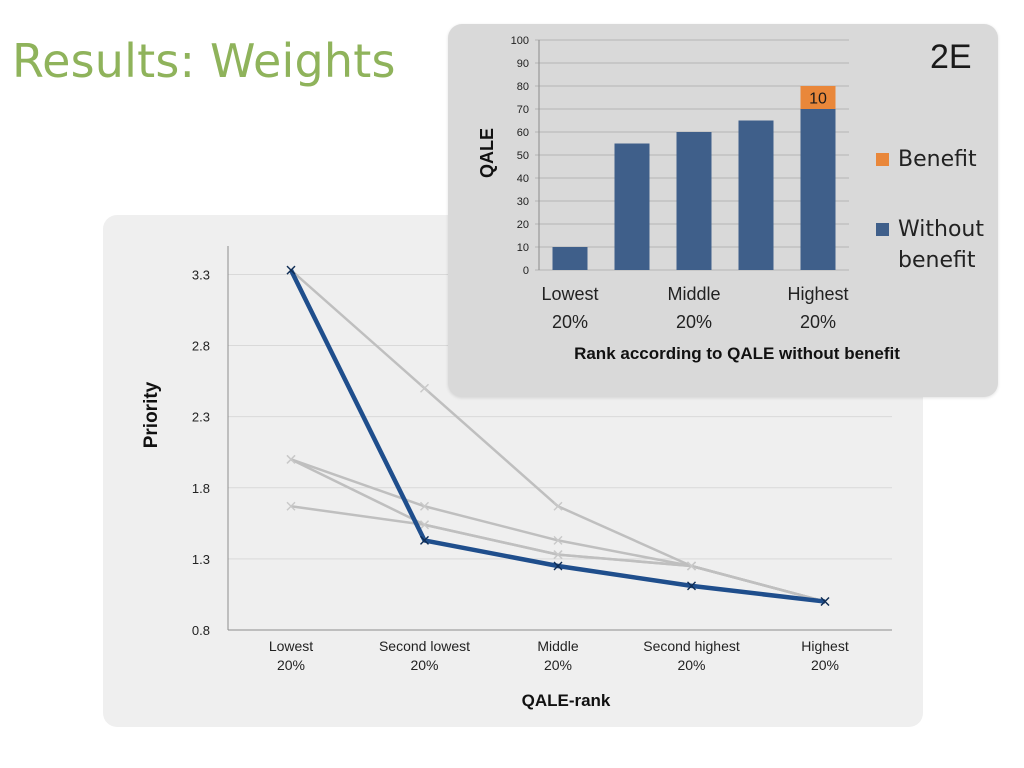  Describe the element at coordinates (523, 133) in the screenshot. I see `y-tick-label: 60` at that location.